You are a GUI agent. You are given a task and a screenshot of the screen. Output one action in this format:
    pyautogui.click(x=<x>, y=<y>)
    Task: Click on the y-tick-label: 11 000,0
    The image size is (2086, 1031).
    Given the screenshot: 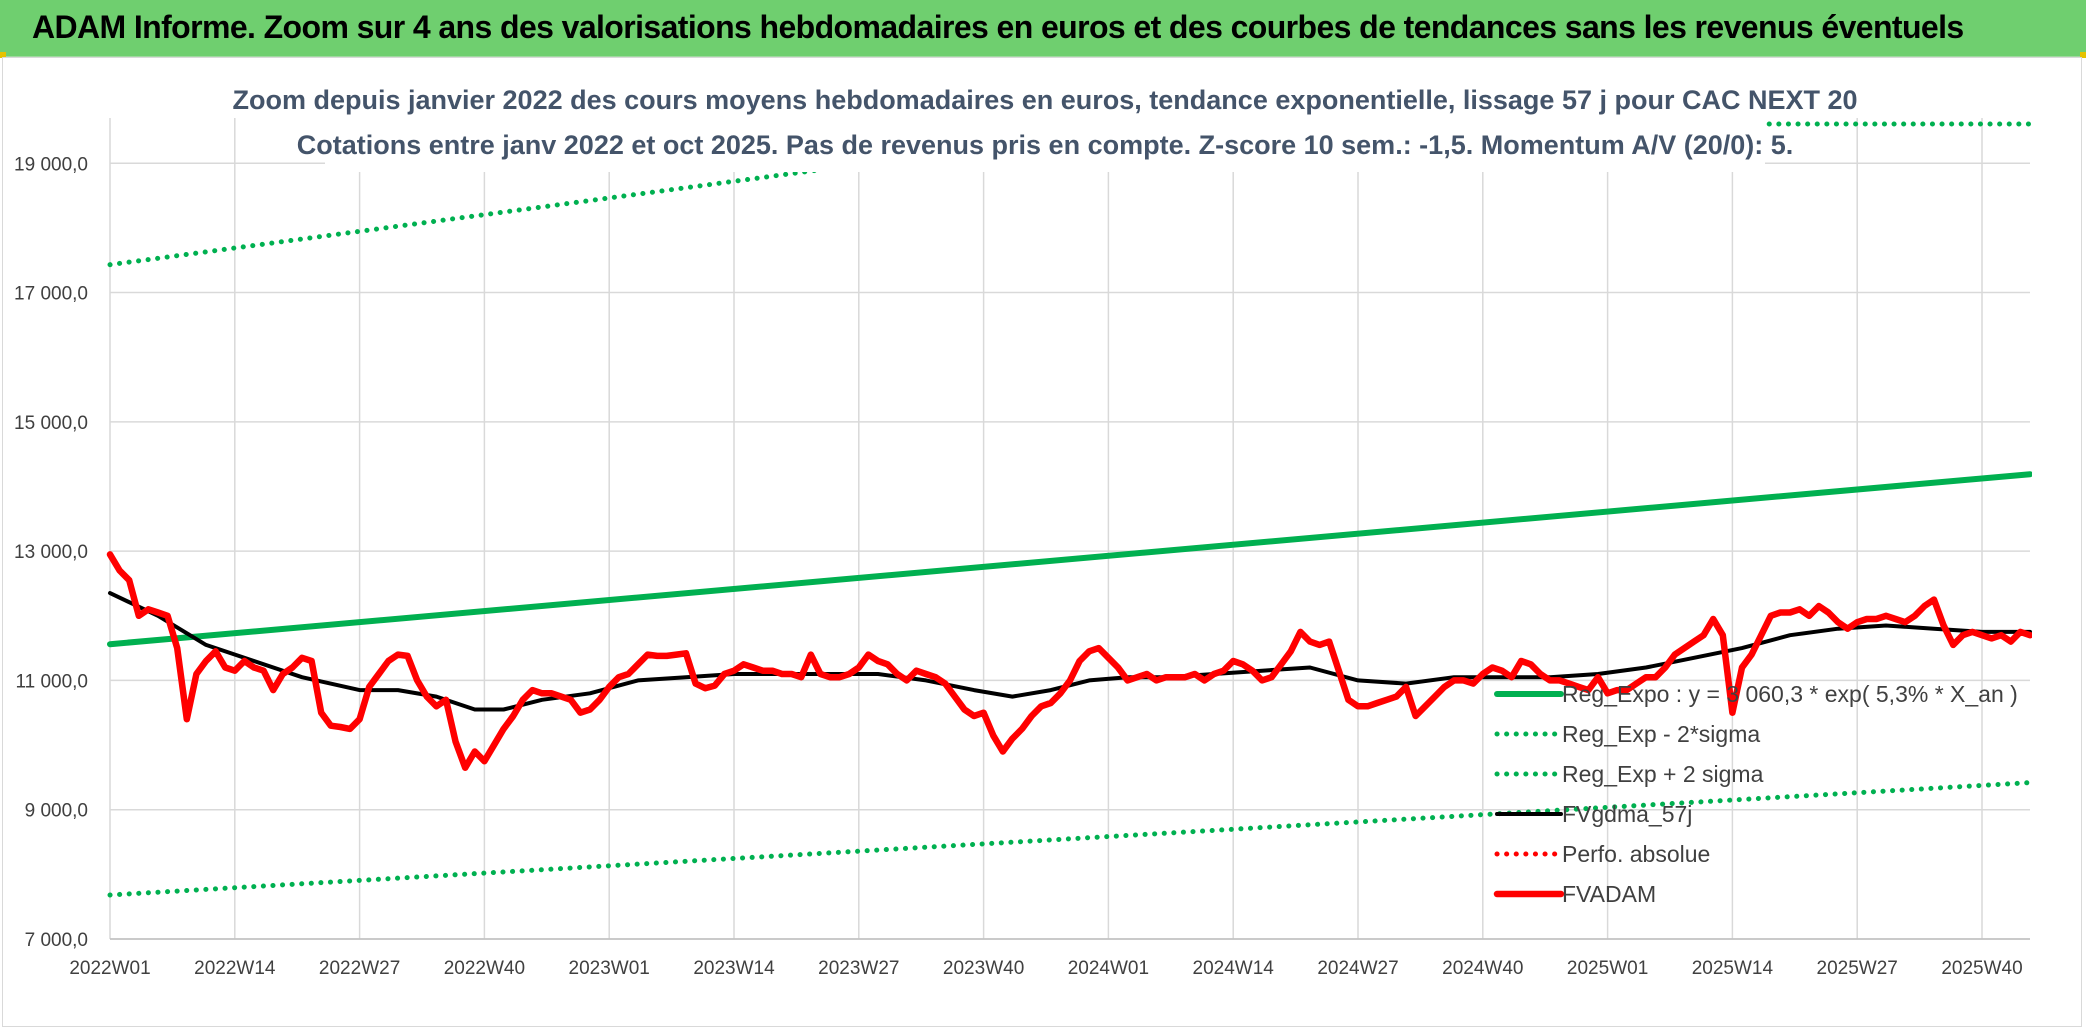 What is the action you would take?
    pyautogui.click(x=51, y=681)
    